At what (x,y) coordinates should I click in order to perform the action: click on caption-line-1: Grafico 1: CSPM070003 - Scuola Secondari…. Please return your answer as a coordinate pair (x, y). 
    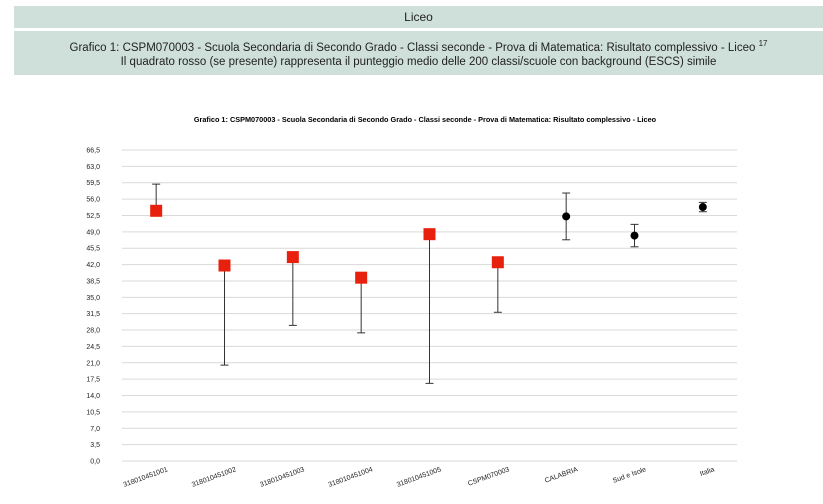
    Looking at the image, I should click on (419, 46).